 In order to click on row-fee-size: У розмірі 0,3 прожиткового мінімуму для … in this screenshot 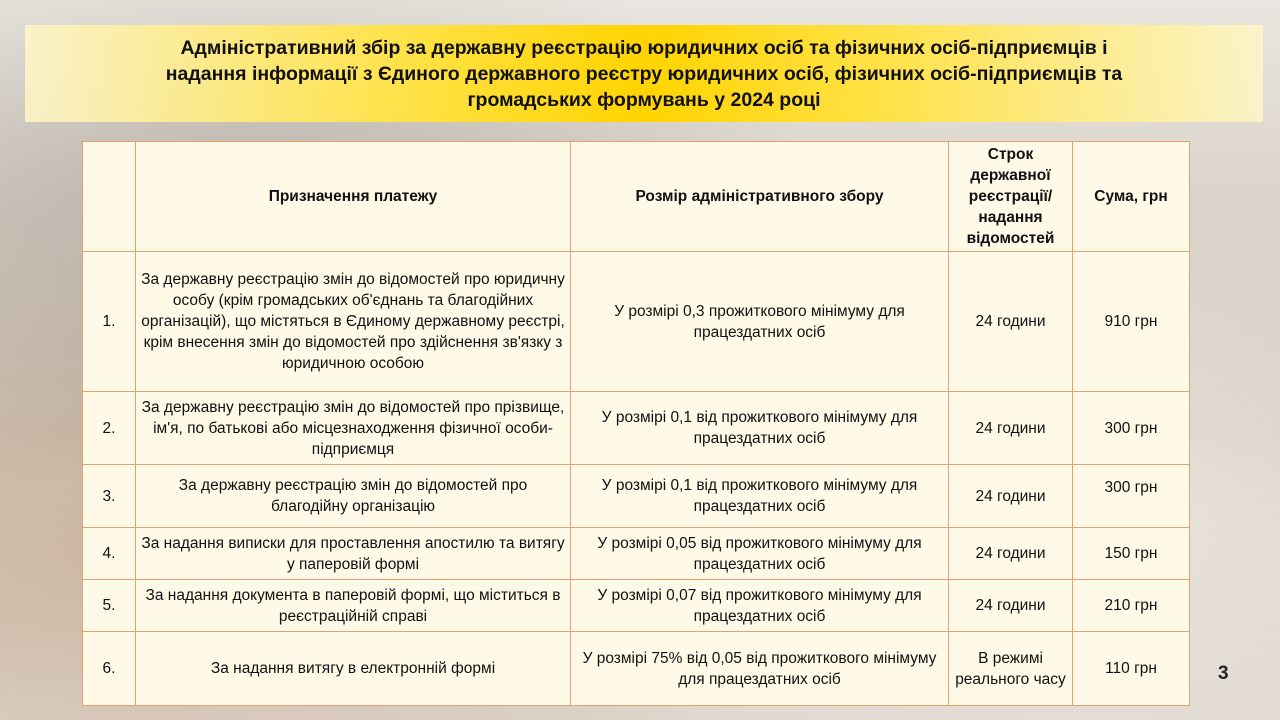, I will do `click(759, 321)`.